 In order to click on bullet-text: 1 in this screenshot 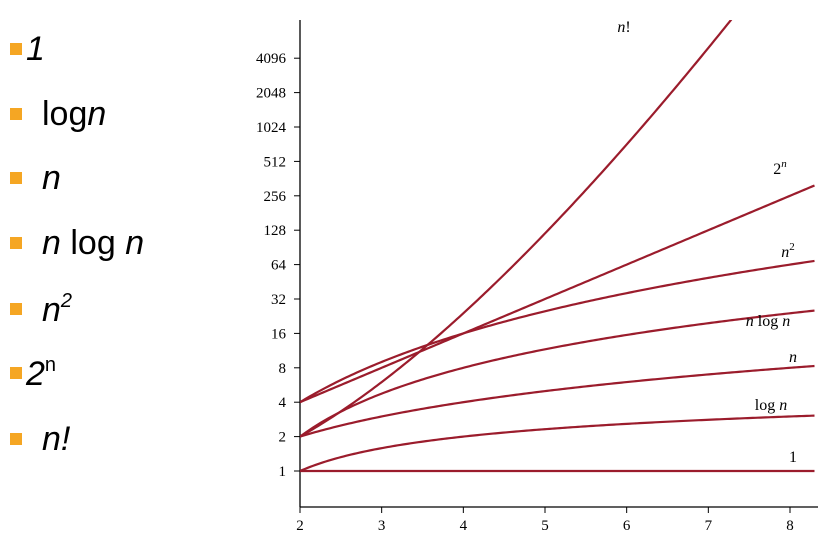, I will do `click(35, 49)`.